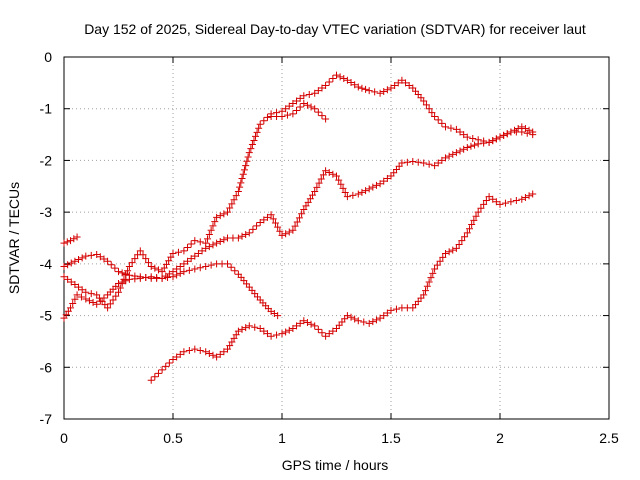  What do you see at coordinates (46, 238) in the screenshot?
I see `y-tick-labels: 0 -1 -2 -3 -4 -5 -6 -7` at bounding box center [46, 238].